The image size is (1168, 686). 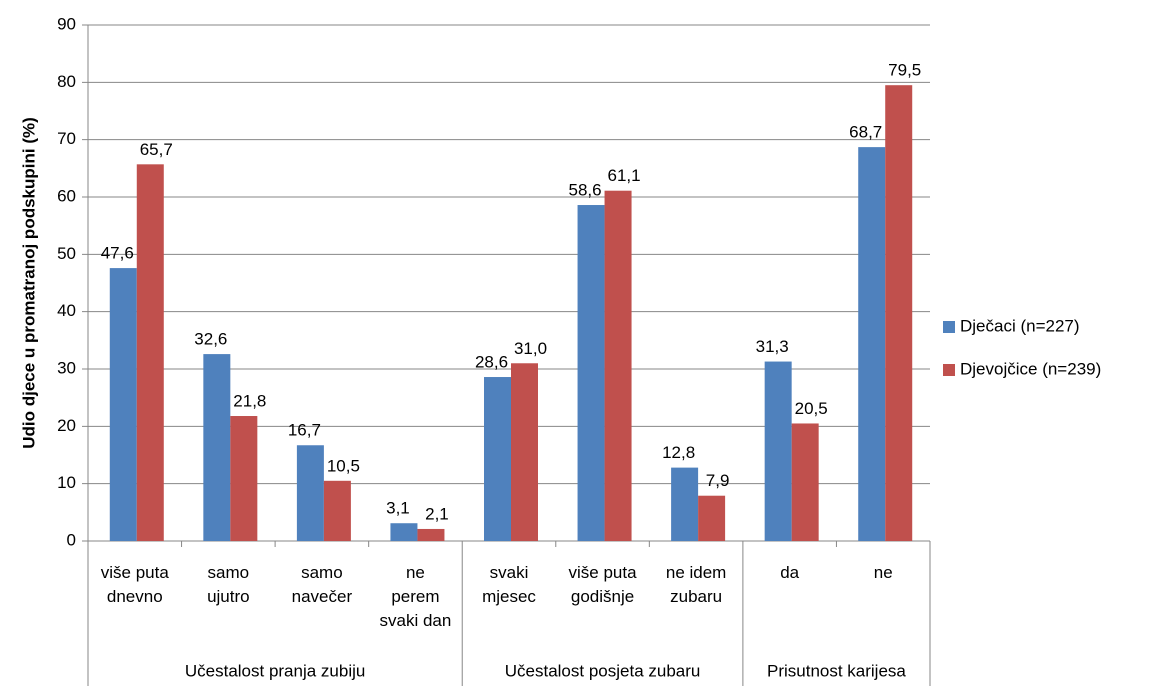 What do you see at coordinates (249, 400) in the screenshot?
I see `data-label: 21,8` at bounding box center [249, 400].